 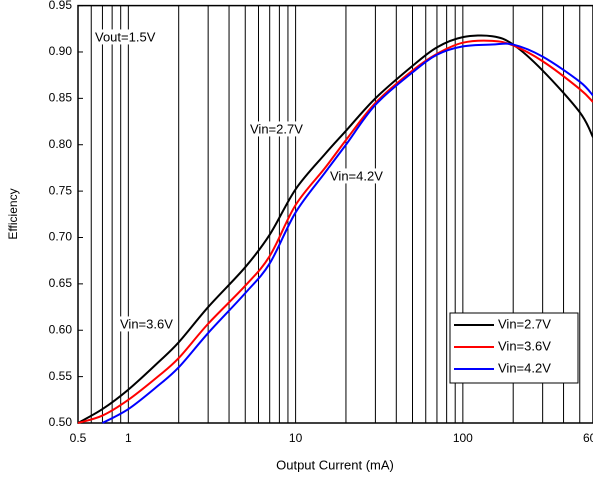 I want to click on y-axis-label: Efficiency, so click(x=13, y=213).